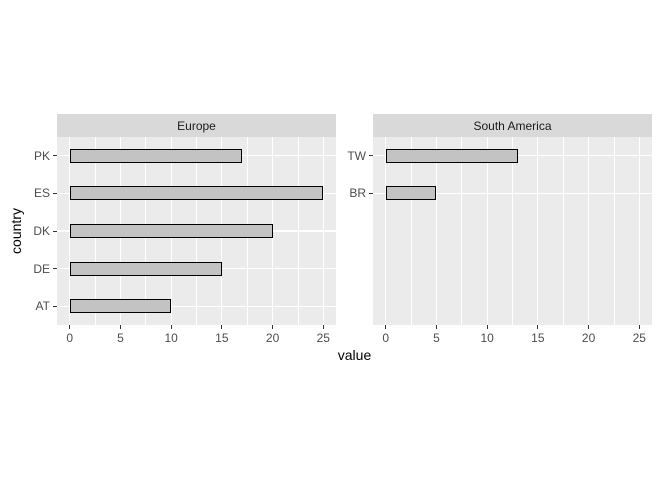  Describe the element at coordinates (41, 155) in the screenshot. I see `y-tick-label-pk: PK` at that location.